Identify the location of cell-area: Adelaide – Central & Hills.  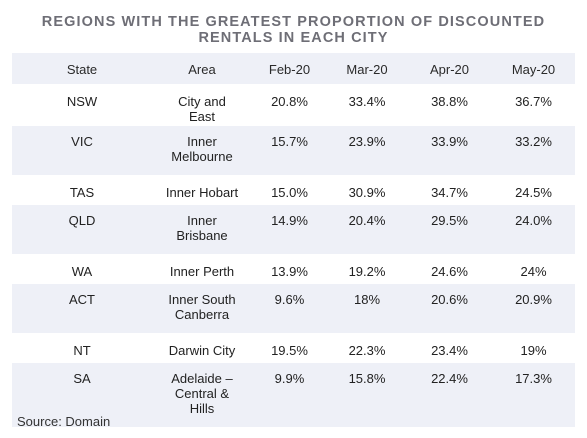
(202, 395).